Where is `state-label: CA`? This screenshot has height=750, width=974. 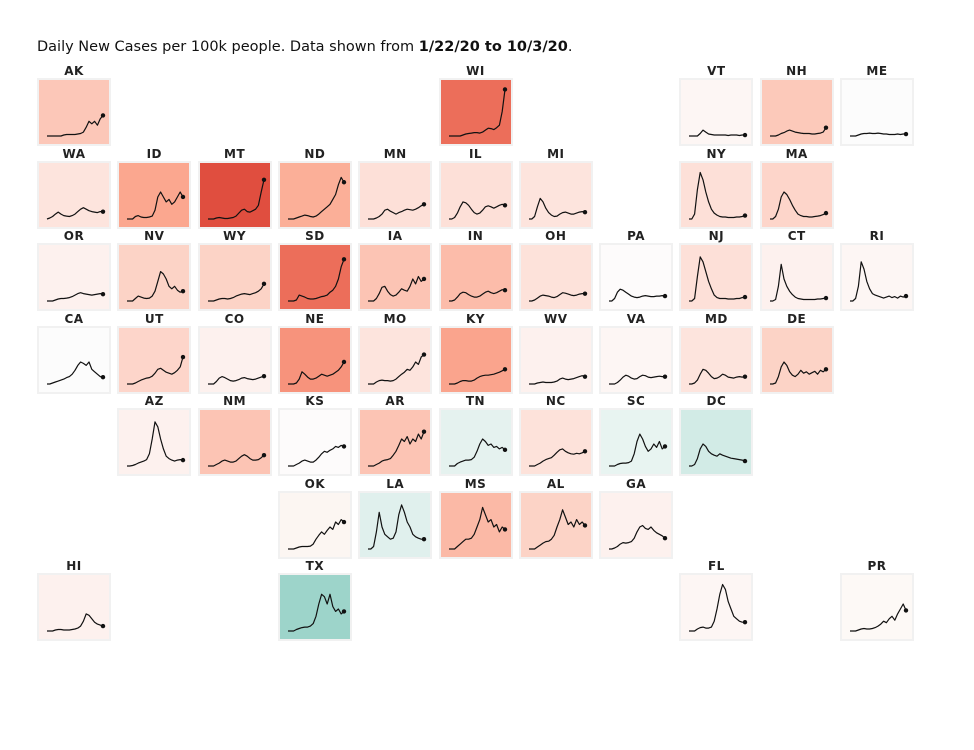
state-label: CA is located at coordinates (74, 318).